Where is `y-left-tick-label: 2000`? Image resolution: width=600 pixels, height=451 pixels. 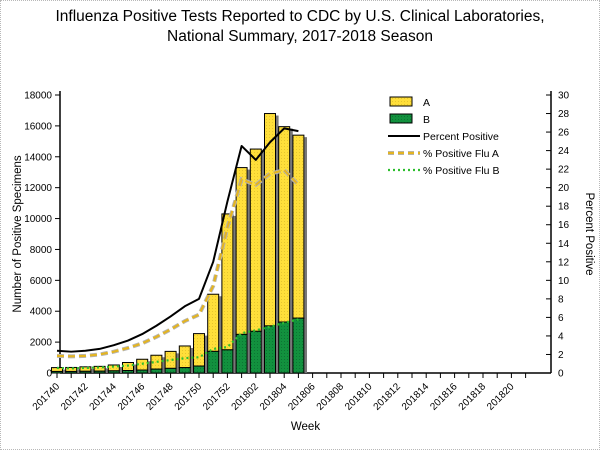 y-left-tick-label: 2000 is located at coordinates (41, 343).